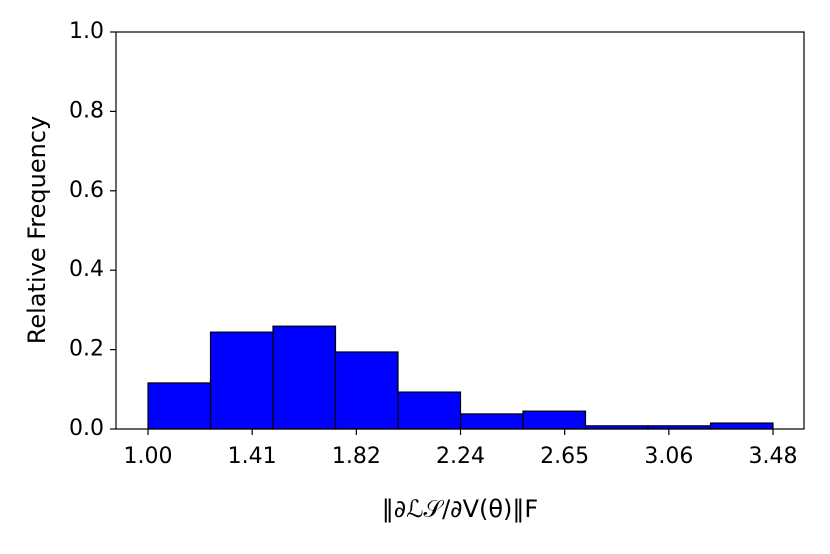 This screenshot has height=554, width=830. Describe the element at coordinates (86, 428) in the screenshot. I see `y-tick-label: 0.0` at that location.